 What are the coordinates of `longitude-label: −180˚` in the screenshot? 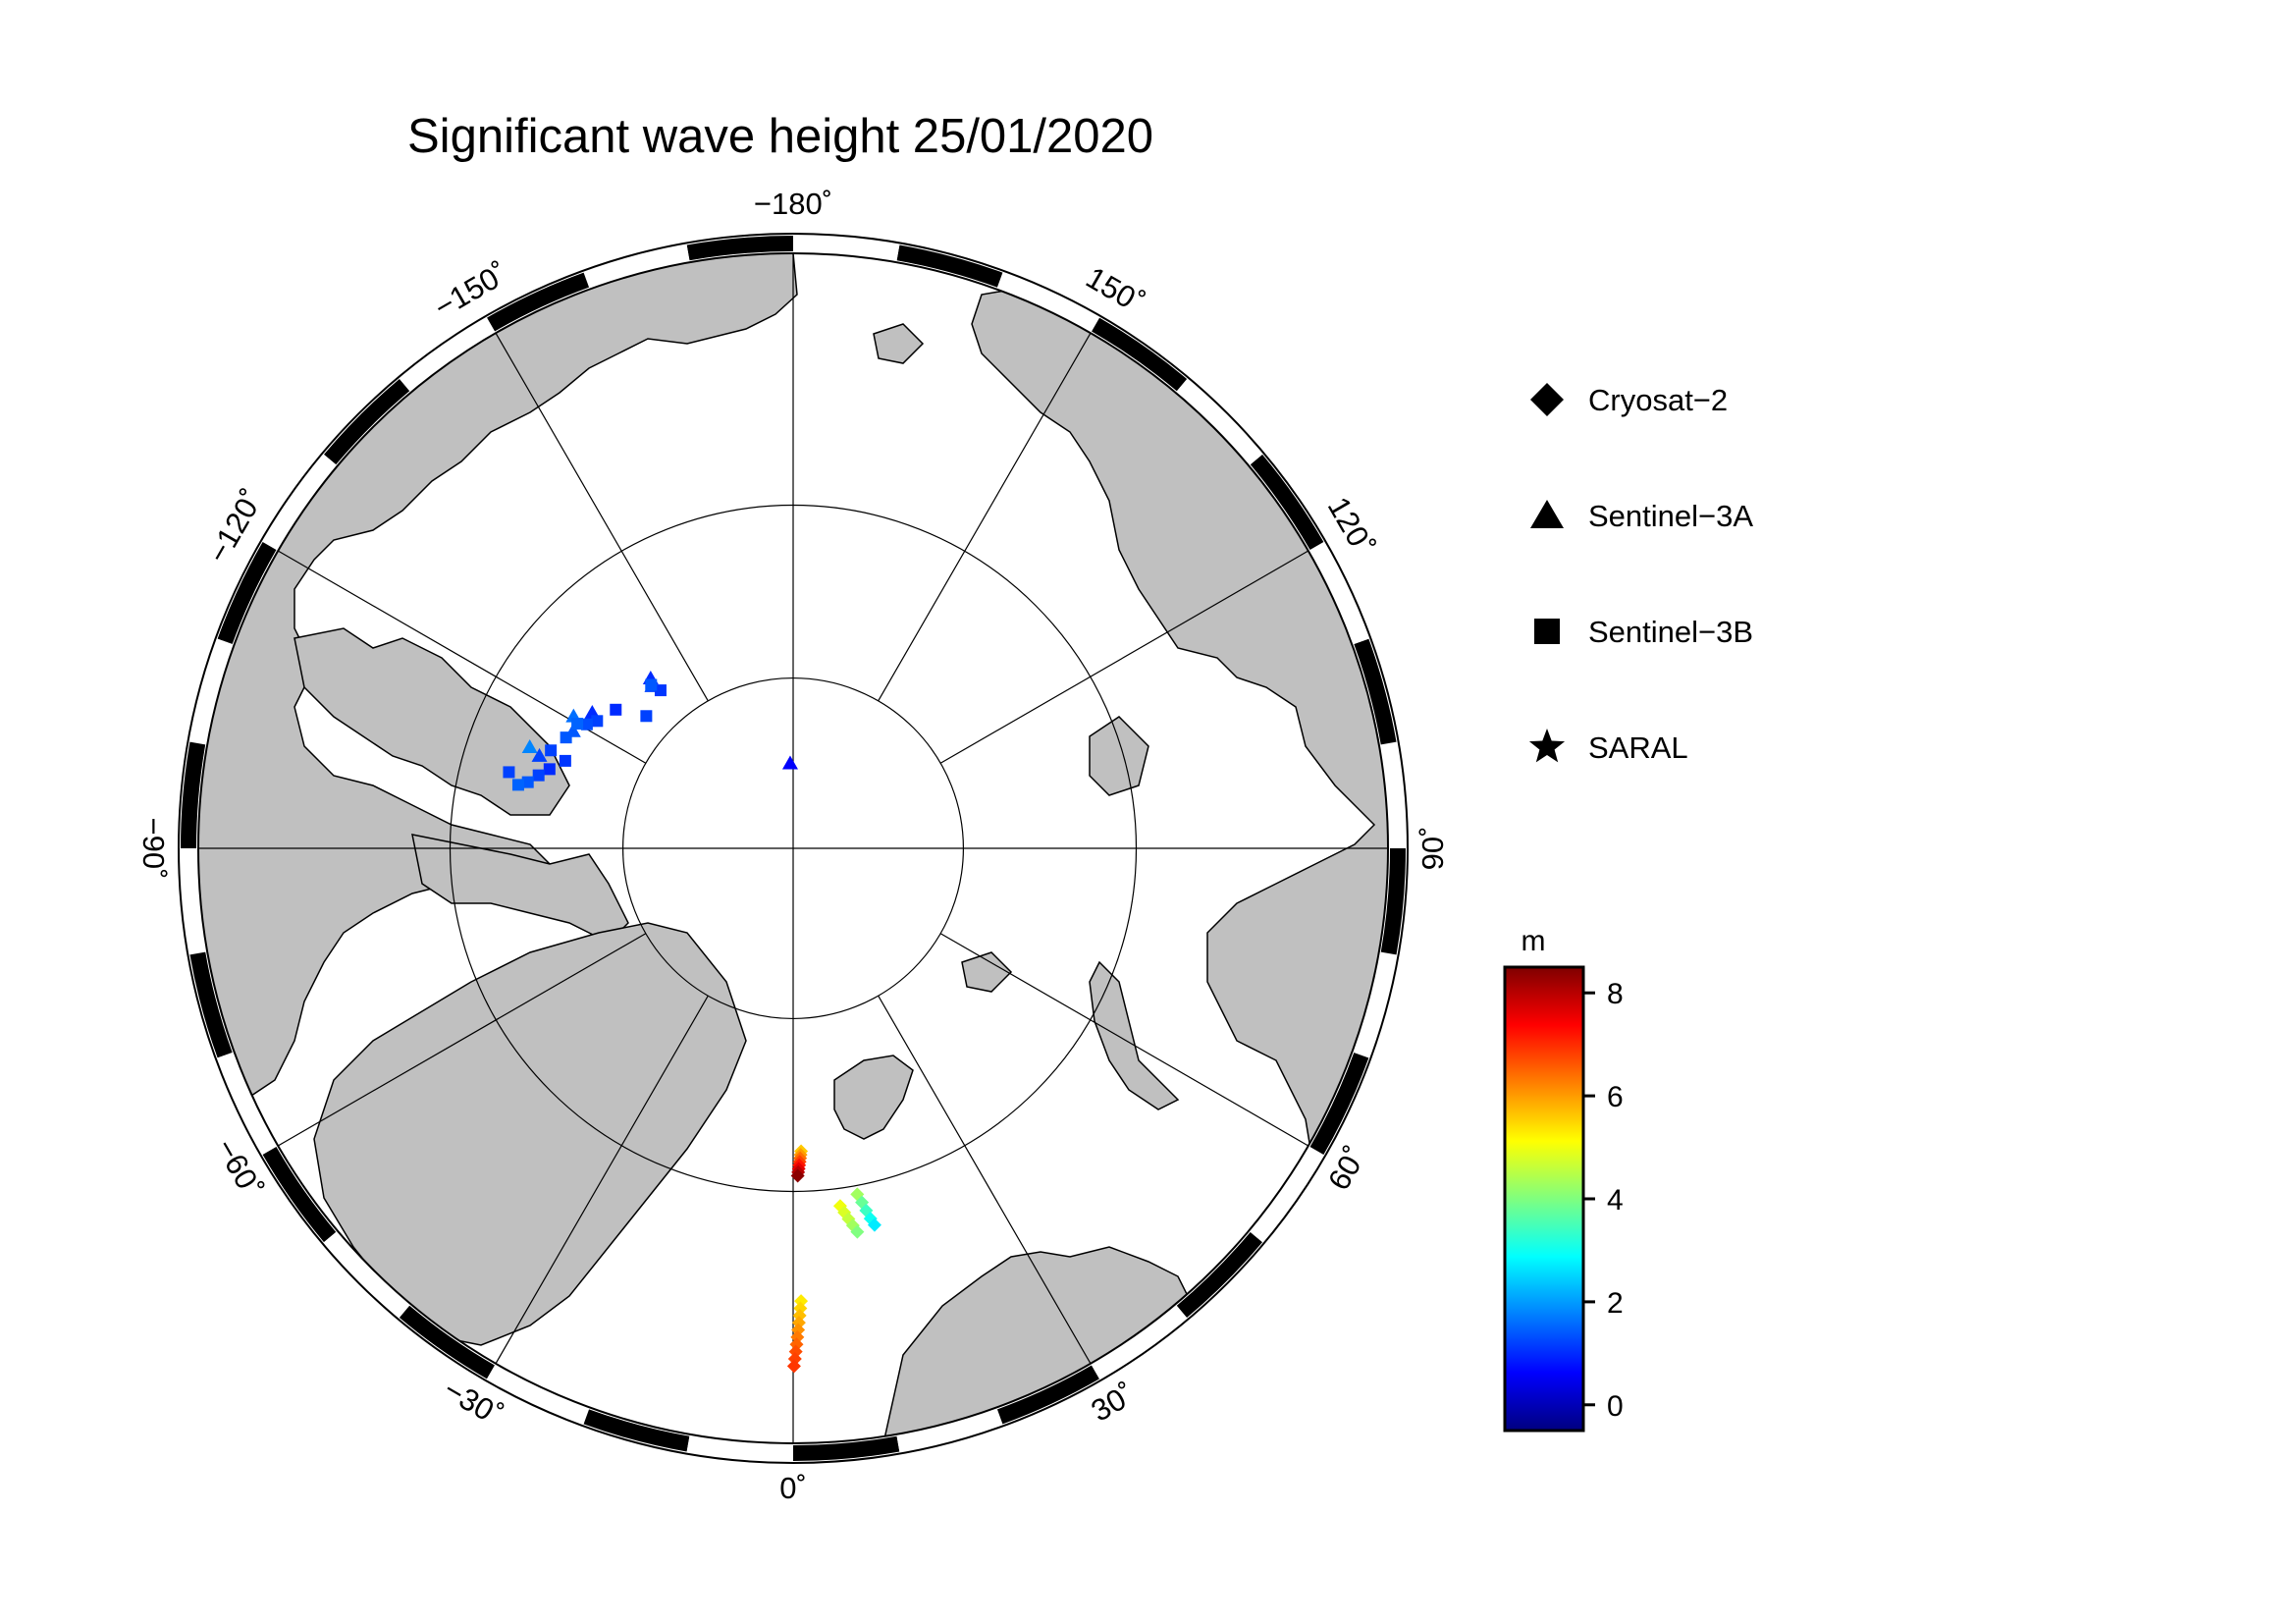 It's located at (793, 204).